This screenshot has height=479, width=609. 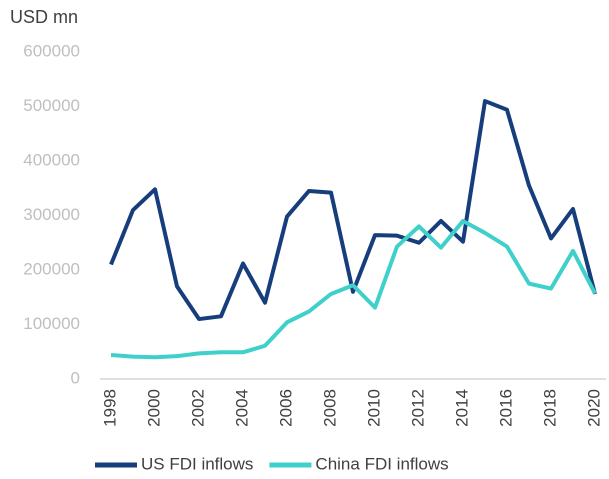 What do you see at coordinates (197, 408) in the screenshot?
I see `x-tick-label: 2002` at bounding box center [197, 408].